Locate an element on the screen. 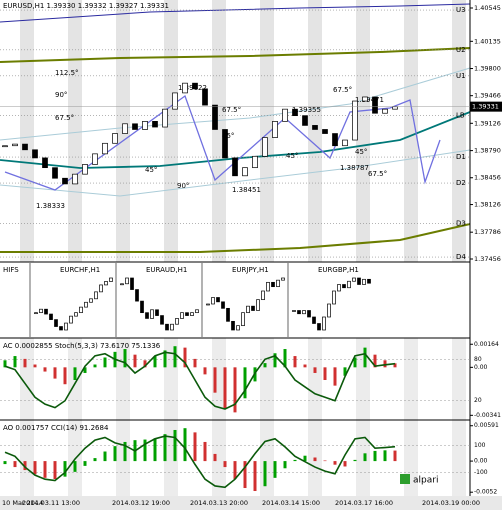 The width and height of the screenshot is (502, 510). y-tick-label: 1.40135 is located at coordinates (487, 41).